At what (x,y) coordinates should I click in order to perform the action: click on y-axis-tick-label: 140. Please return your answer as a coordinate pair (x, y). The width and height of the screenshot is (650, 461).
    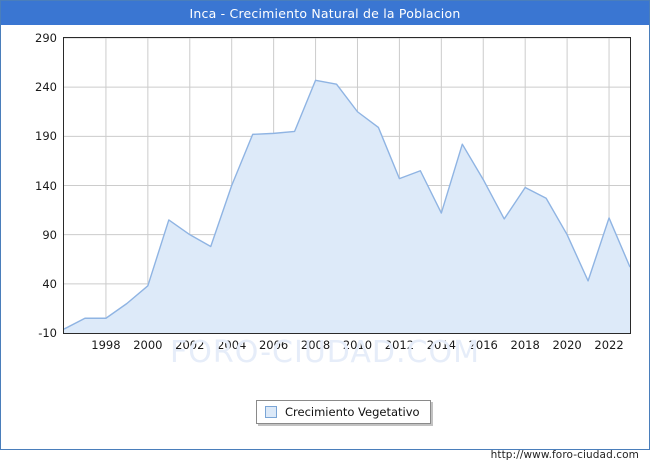
    Looking at the image, I should click on (46, 185).